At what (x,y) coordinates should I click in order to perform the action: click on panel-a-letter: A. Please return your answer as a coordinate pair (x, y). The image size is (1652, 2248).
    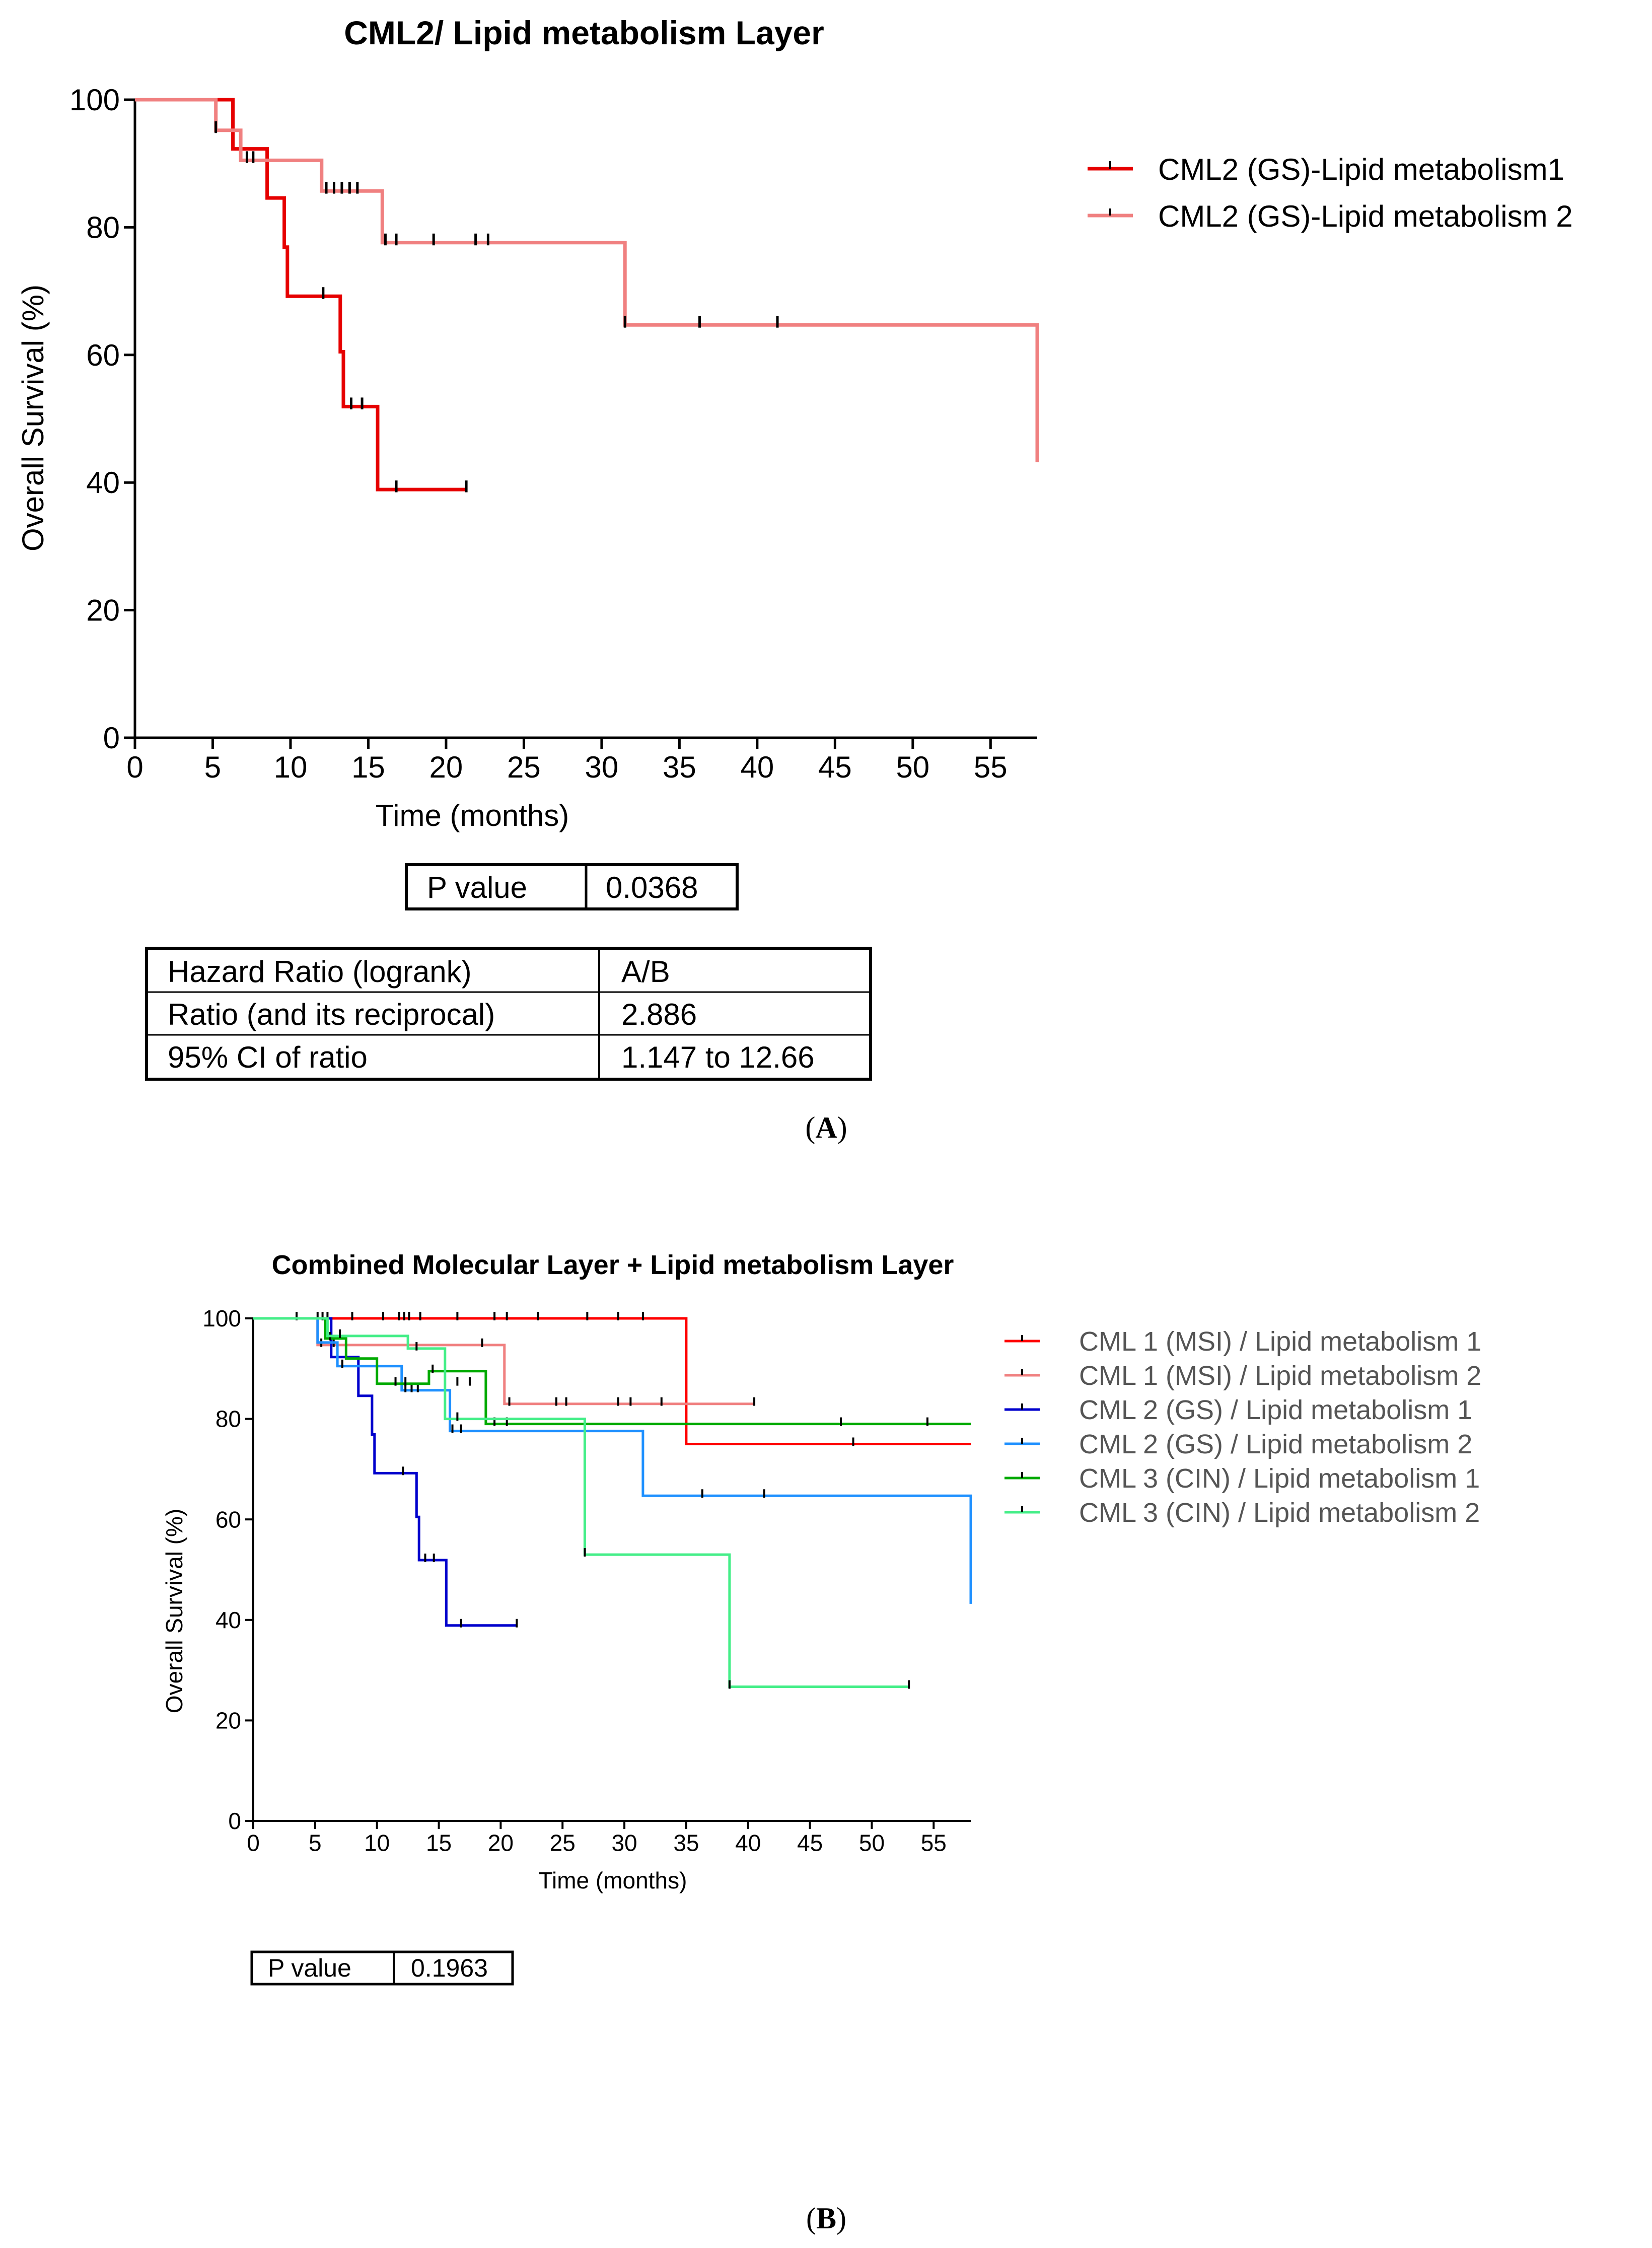
    Looking at the image, I should click on (826, 1127).